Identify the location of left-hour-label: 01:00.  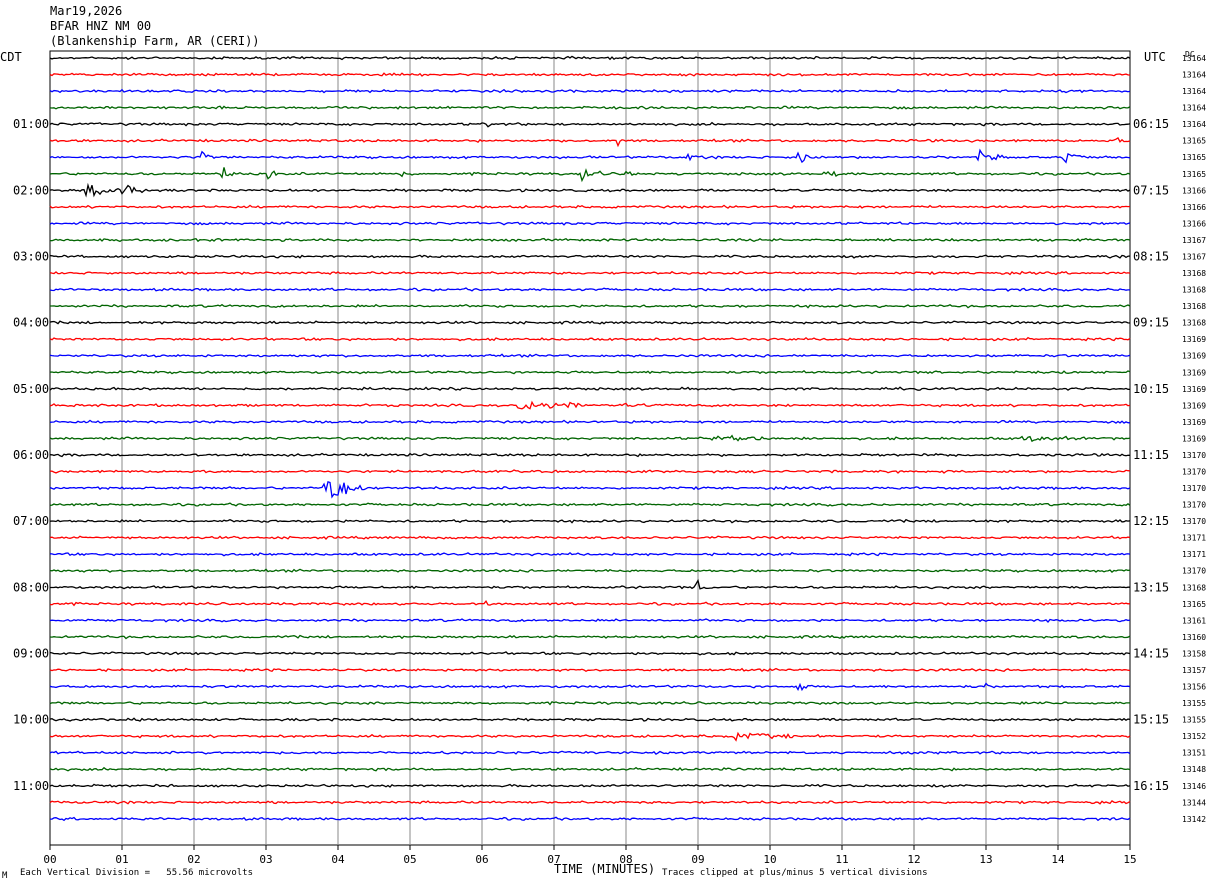
(31, 124).